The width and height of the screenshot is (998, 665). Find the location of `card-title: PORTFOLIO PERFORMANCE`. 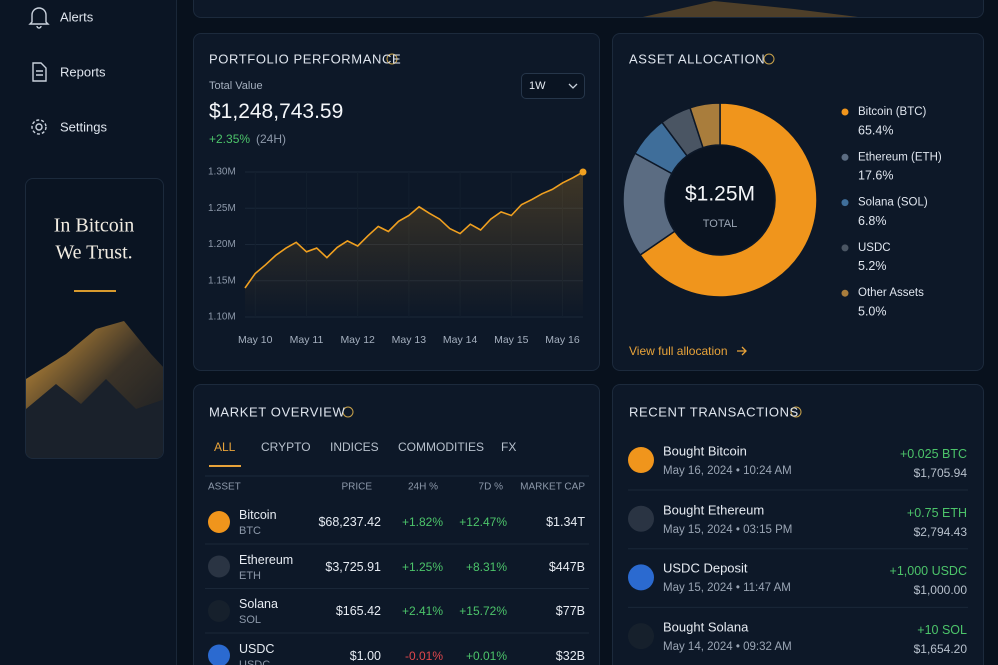

card-title: PORTFOLIO PERFORMANCE is located at coordinates (305, 59).